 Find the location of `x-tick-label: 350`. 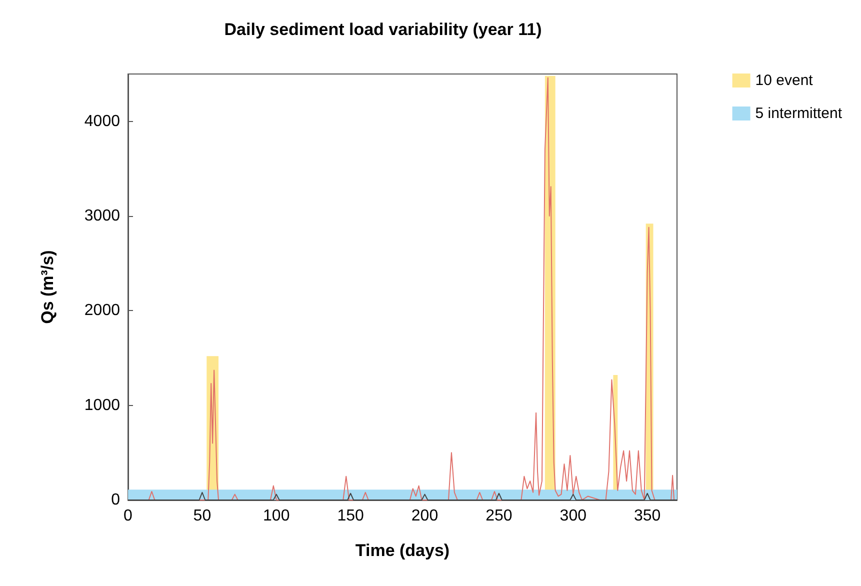

x-tick-label: 350 is located at coordinates (647, 516).